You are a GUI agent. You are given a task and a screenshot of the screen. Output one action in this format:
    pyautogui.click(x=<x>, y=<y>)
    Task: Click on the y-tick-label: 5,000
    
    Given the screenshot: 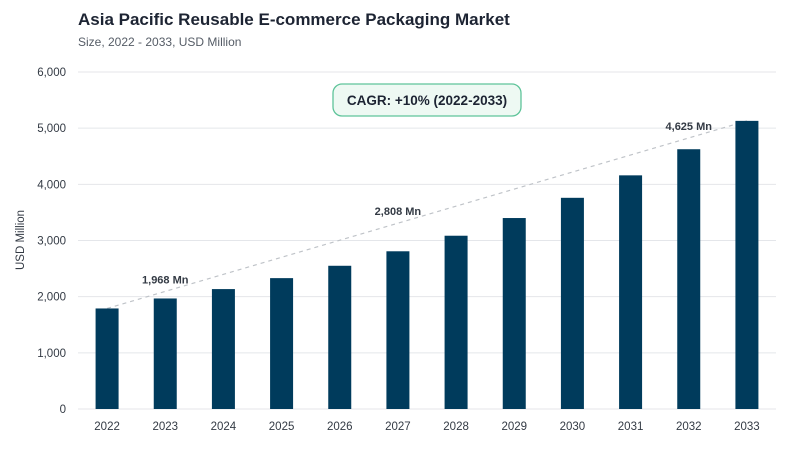 What is the action you would take?
    pyautogui.click(x=51, y=129)
    